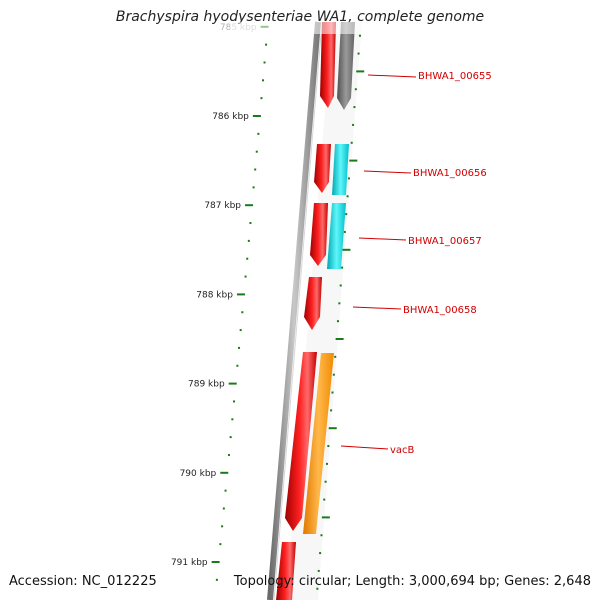 The height and width of the screenshot is (600, 600). Describe the element at coordinates (83, 581) in the screenshot. I see `accession-text: Accession: NC_012225` at that location.